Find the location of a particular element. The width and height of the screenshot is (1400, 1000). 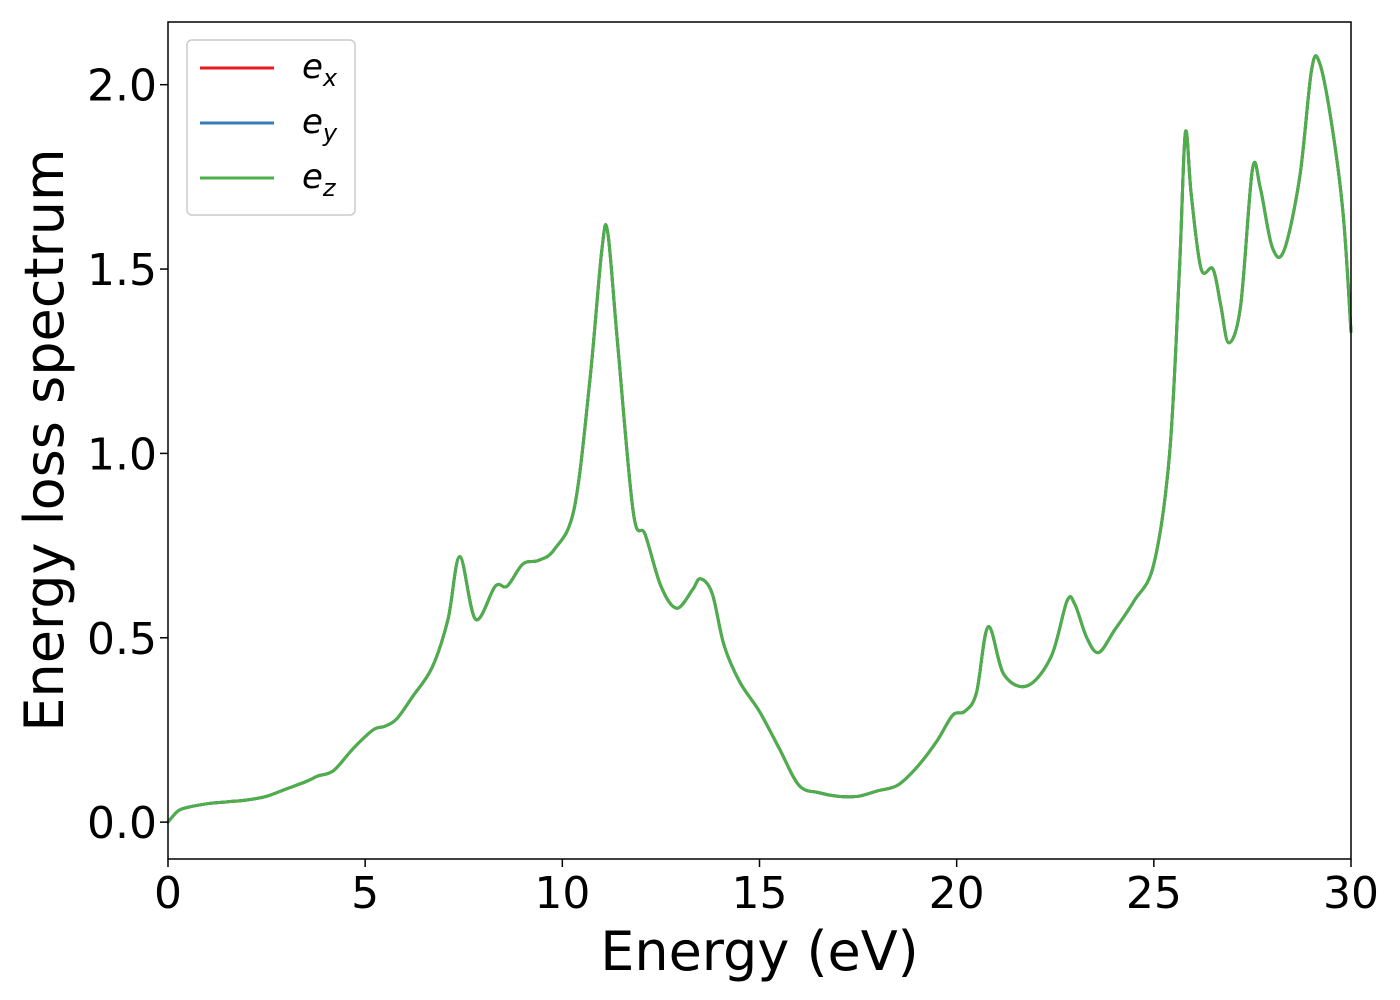

y-axis-ticks: 0.0 0.5 1.0 1.5 2.0 is located at coordinates (127, 455).